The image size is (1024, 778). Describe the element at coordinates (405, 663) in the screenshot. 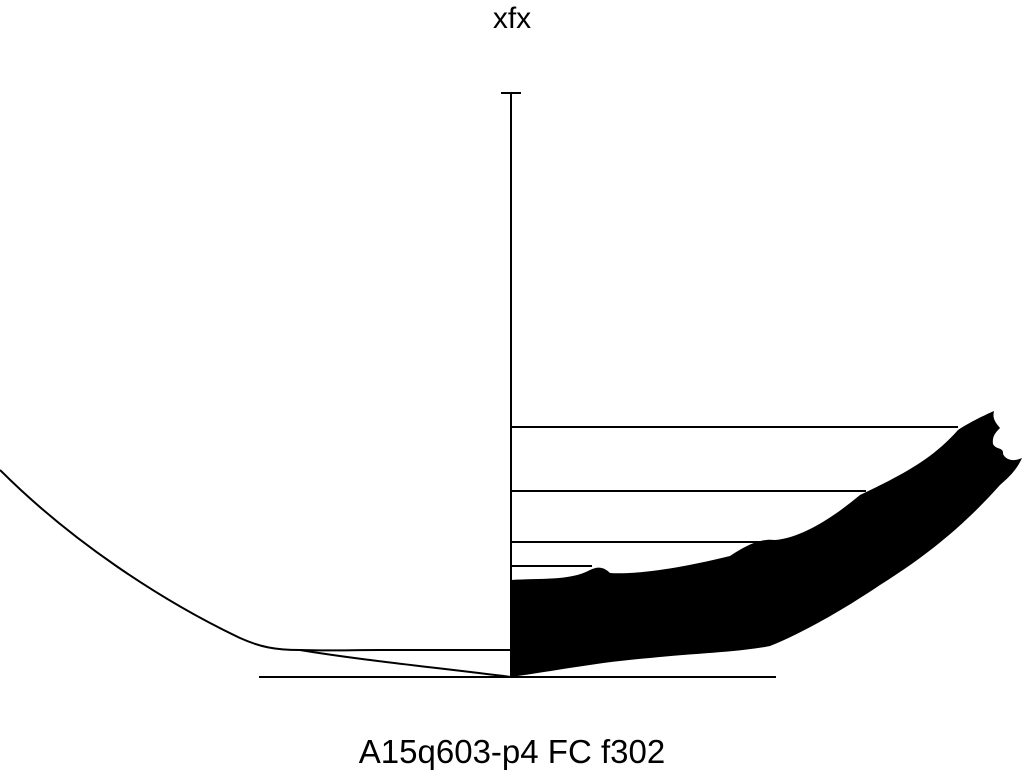

I see `interior-base-line` at that location.